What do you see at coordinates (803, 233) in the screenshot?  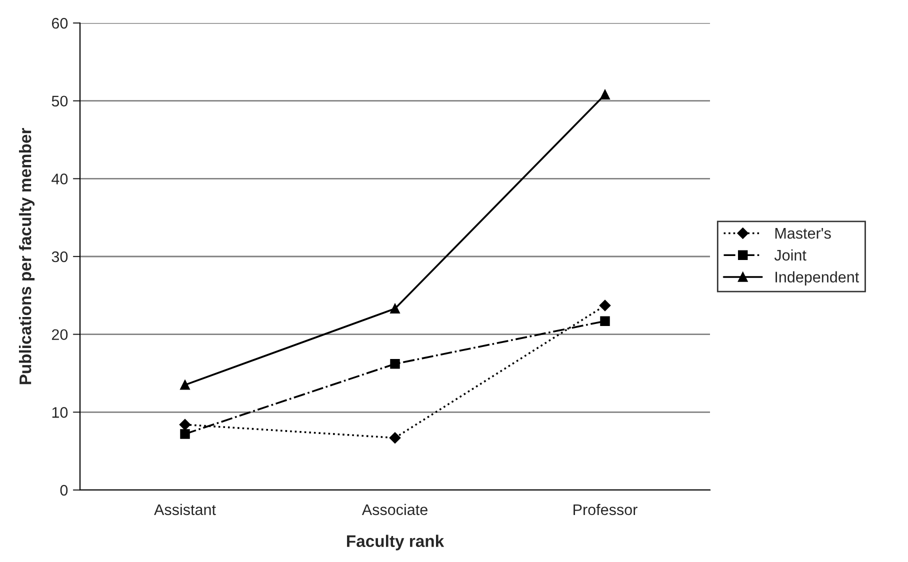 I see `legend-label: Master's` at bounding box center [803, 233].